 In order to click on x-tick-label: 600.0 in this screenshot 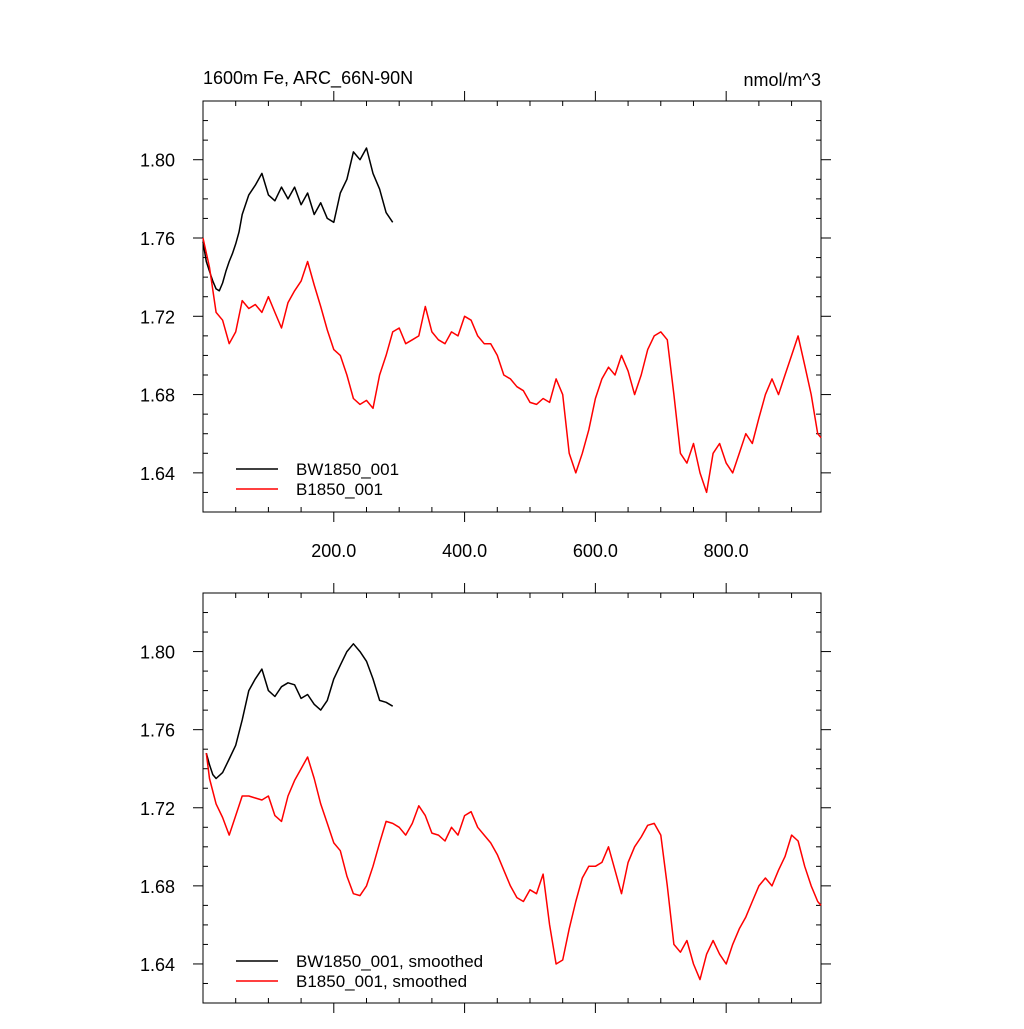, I will do `click(595, 551)`.